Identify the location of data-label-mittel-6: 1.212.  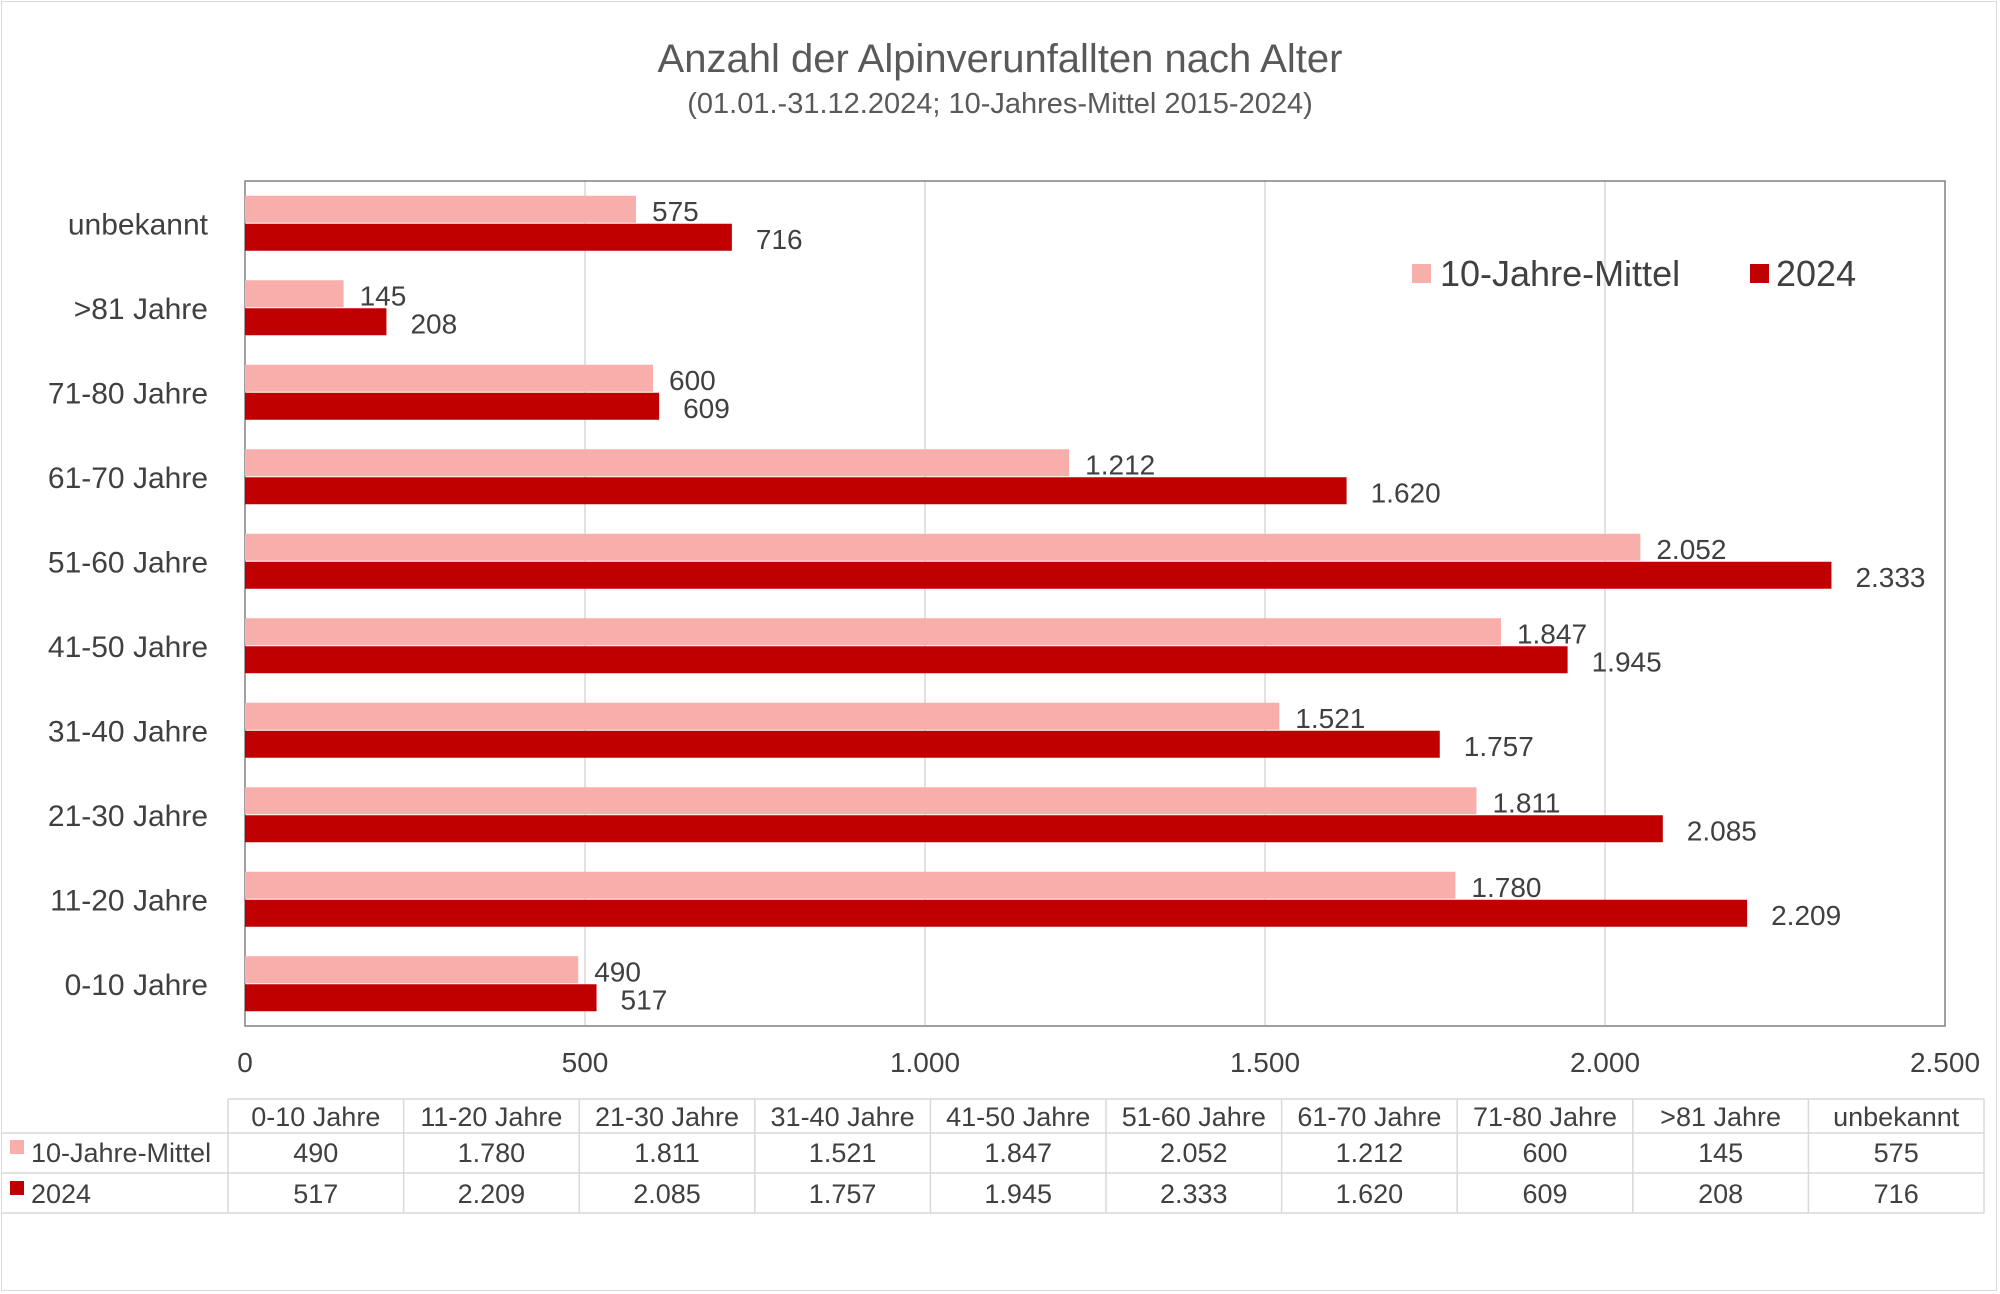
(1120, 464).